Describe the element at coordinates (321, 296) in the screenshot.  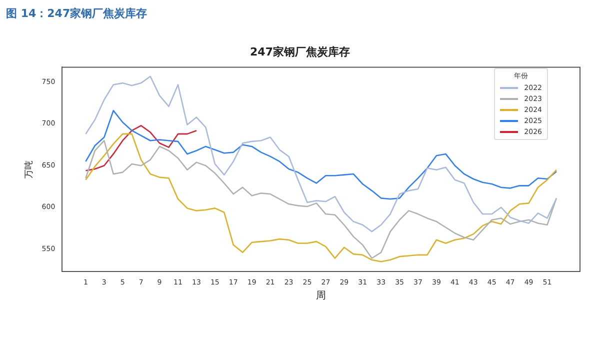
I see `x-axis-title: 周` at that location.